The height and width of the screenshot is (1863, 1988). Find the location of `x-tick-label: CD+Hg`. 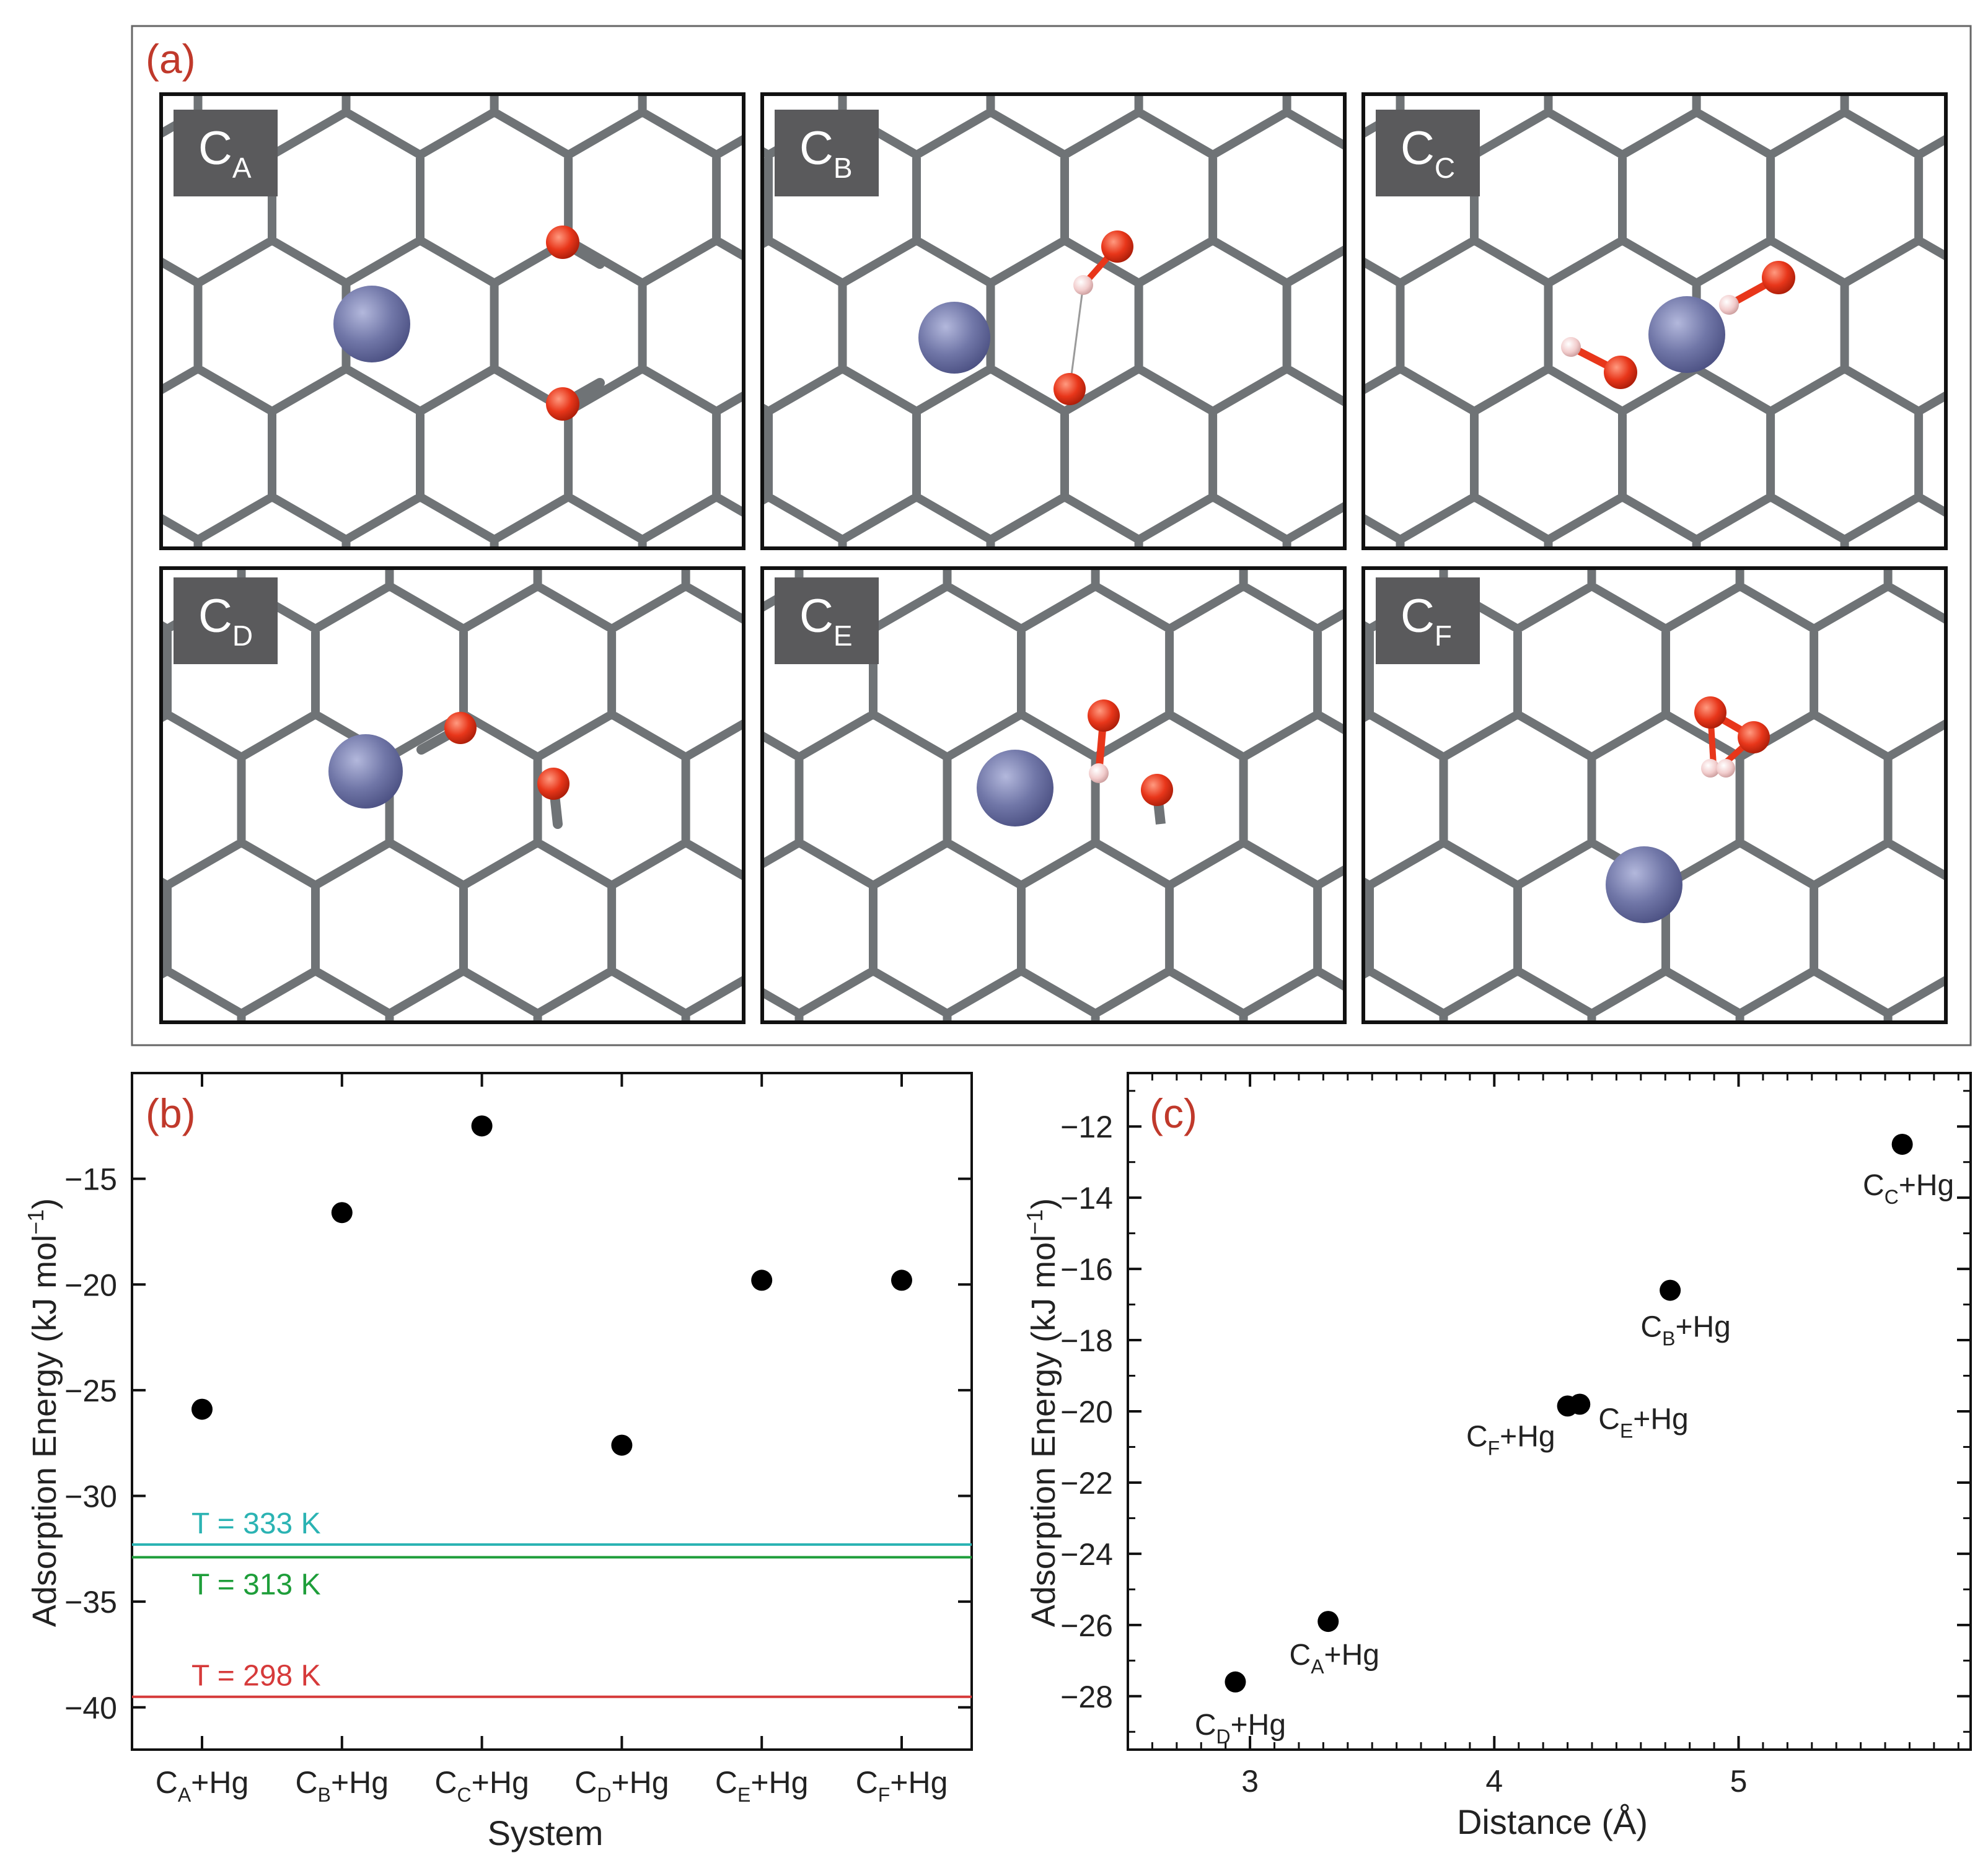

x-tick-label: CD+Hg is located at coordinates (621, 1785).